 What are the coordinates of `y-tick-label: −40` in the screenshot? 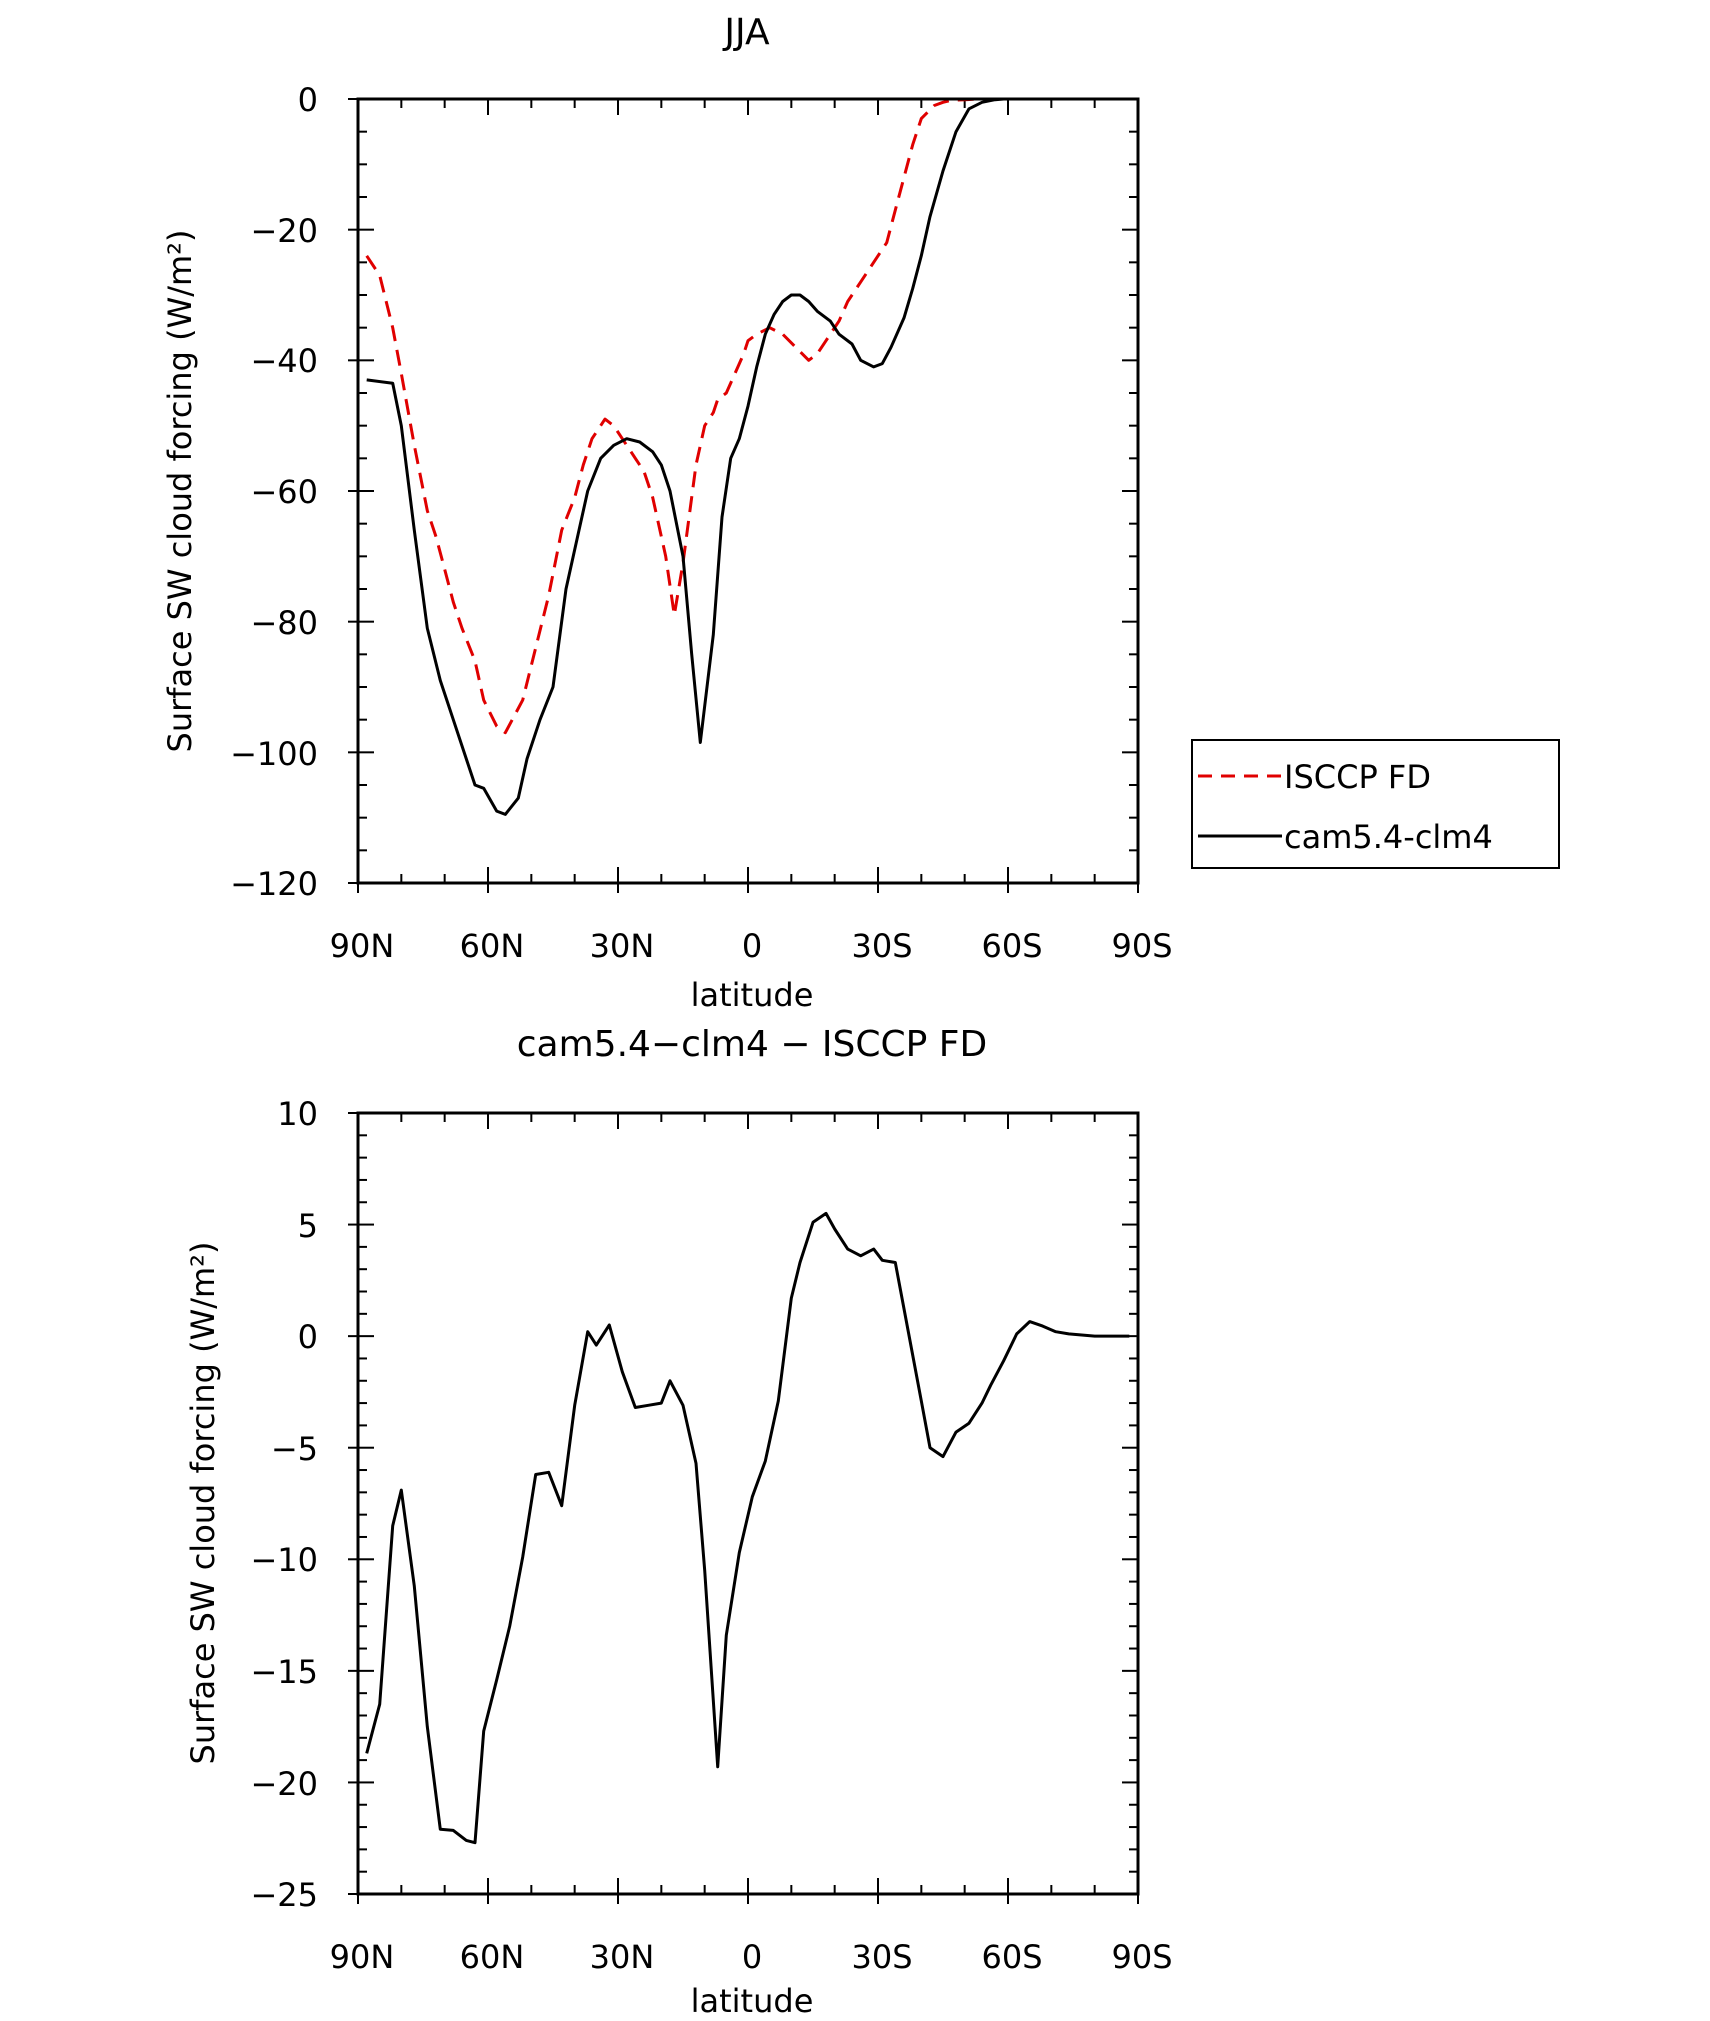 It's located at (284, 361).